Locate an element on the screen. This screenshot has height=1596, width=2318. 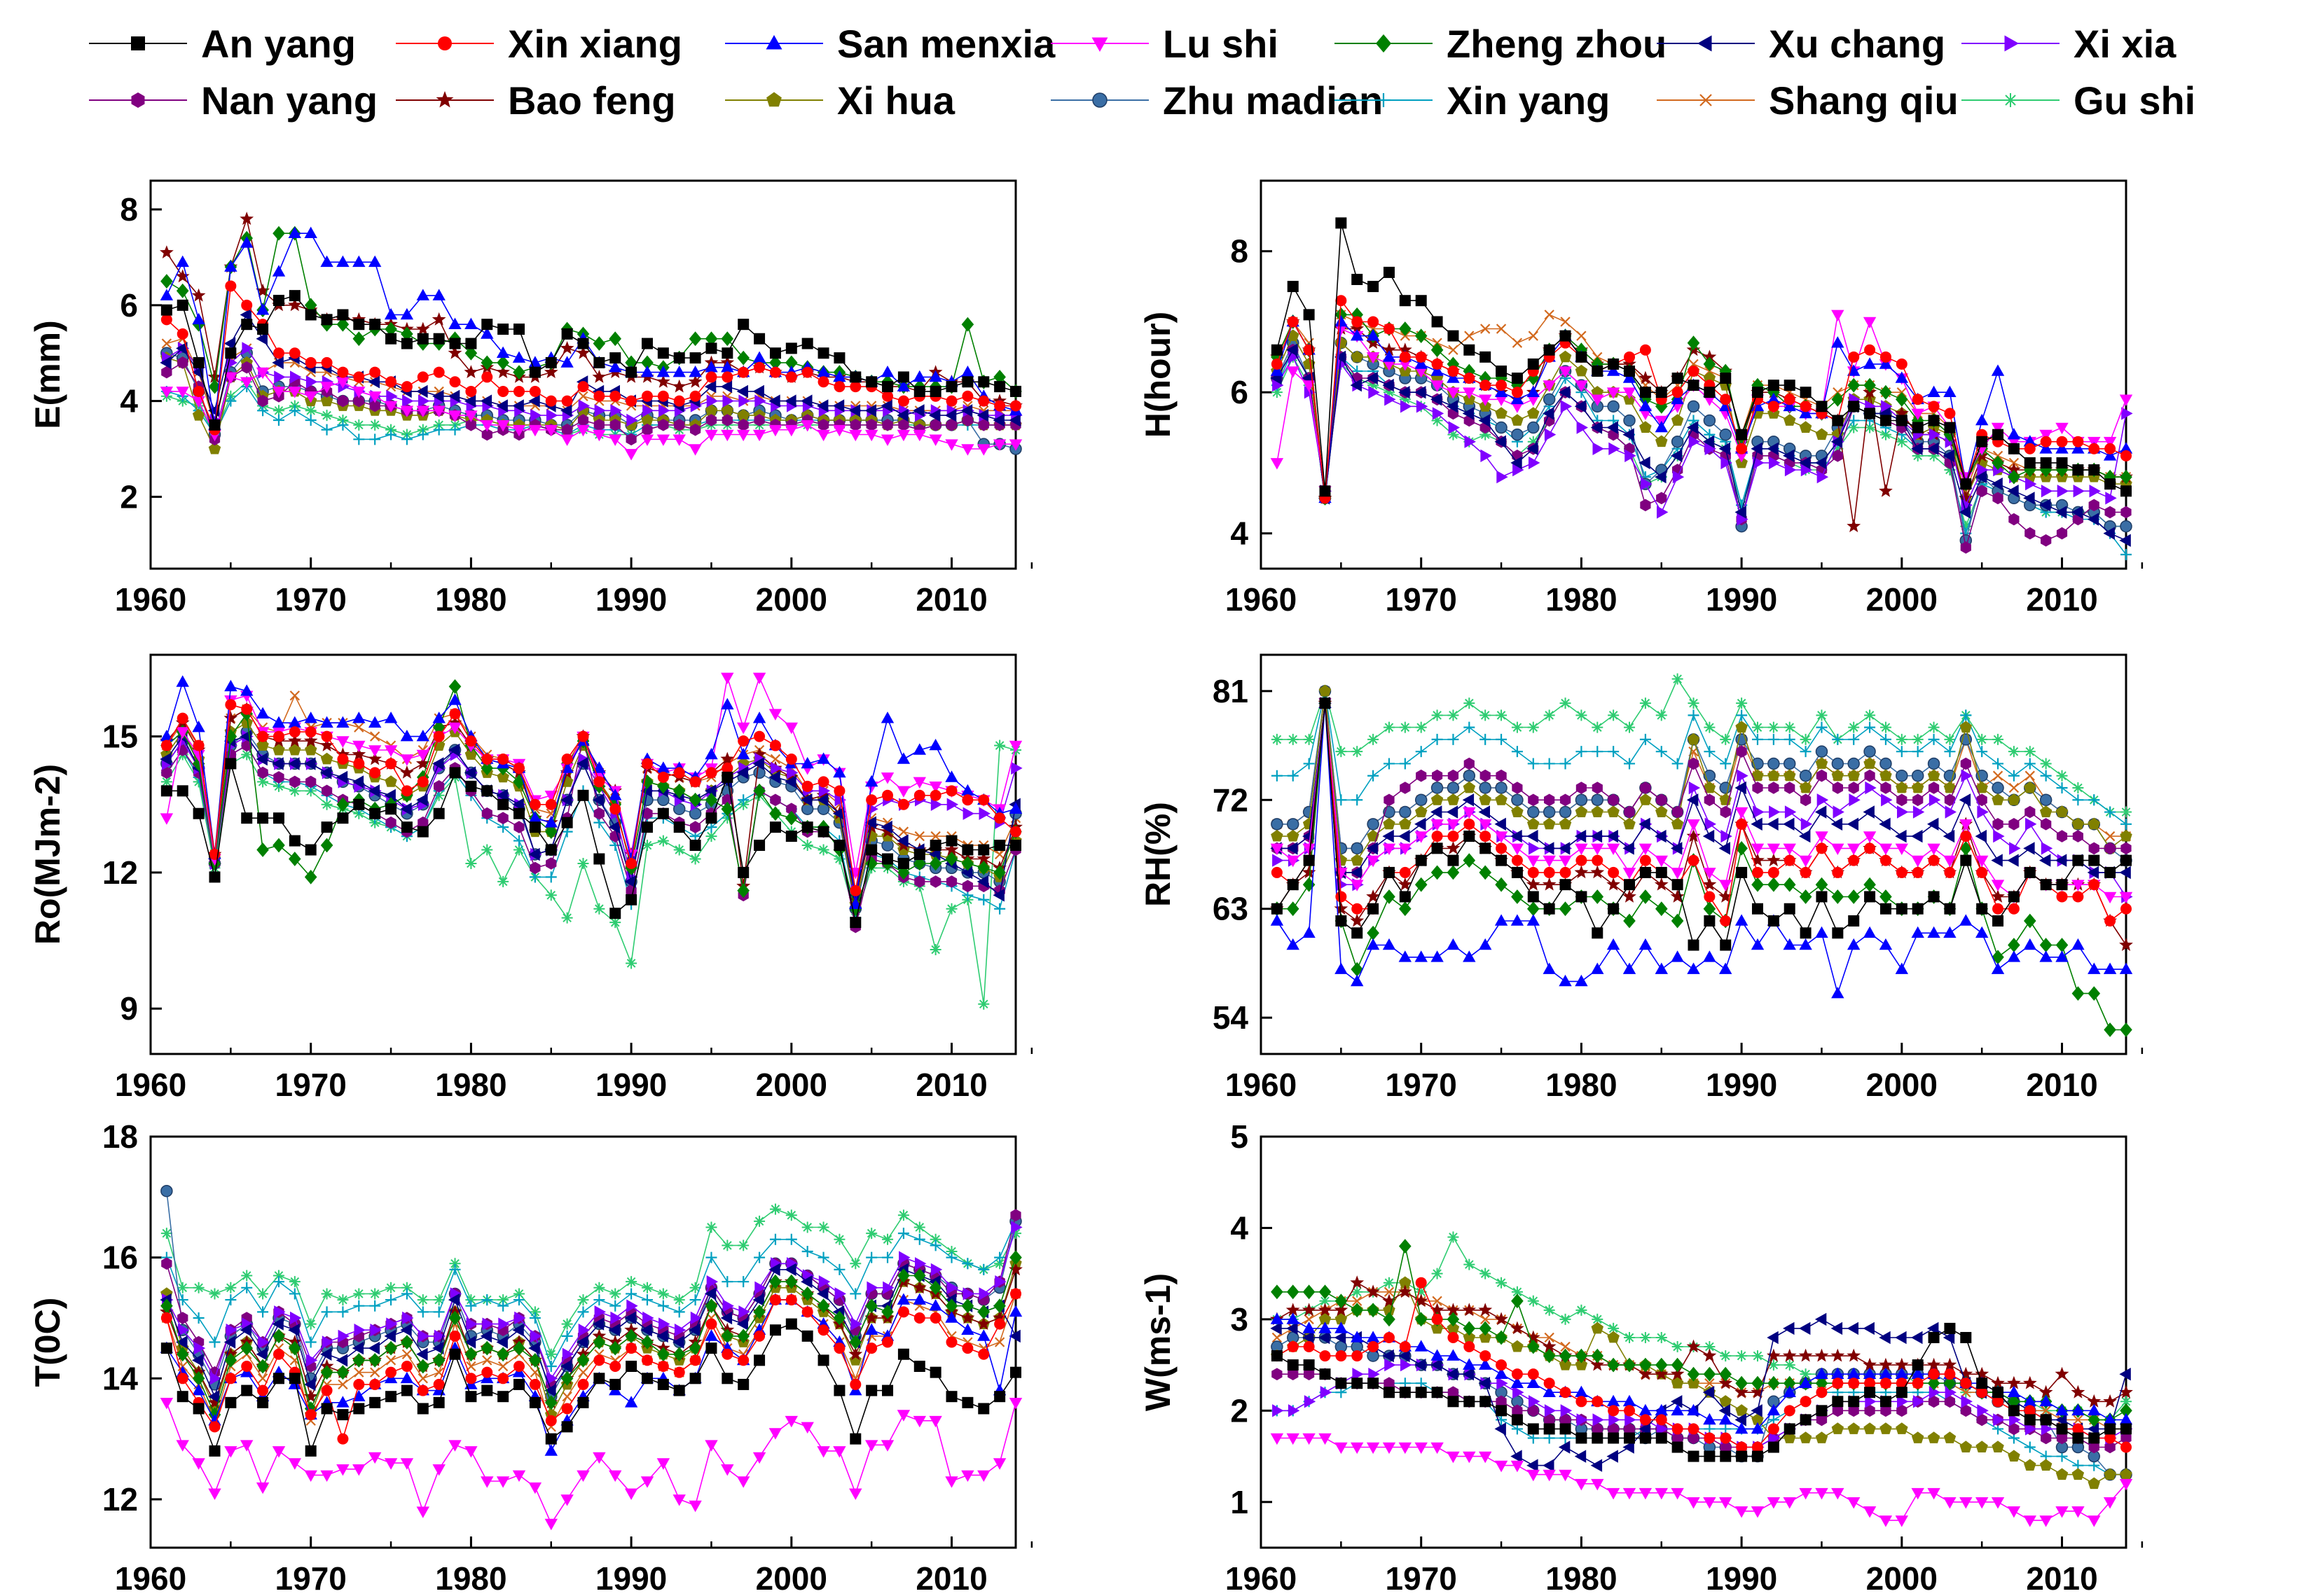
series-zheng-zhou is located at coordinates (1701, 866).